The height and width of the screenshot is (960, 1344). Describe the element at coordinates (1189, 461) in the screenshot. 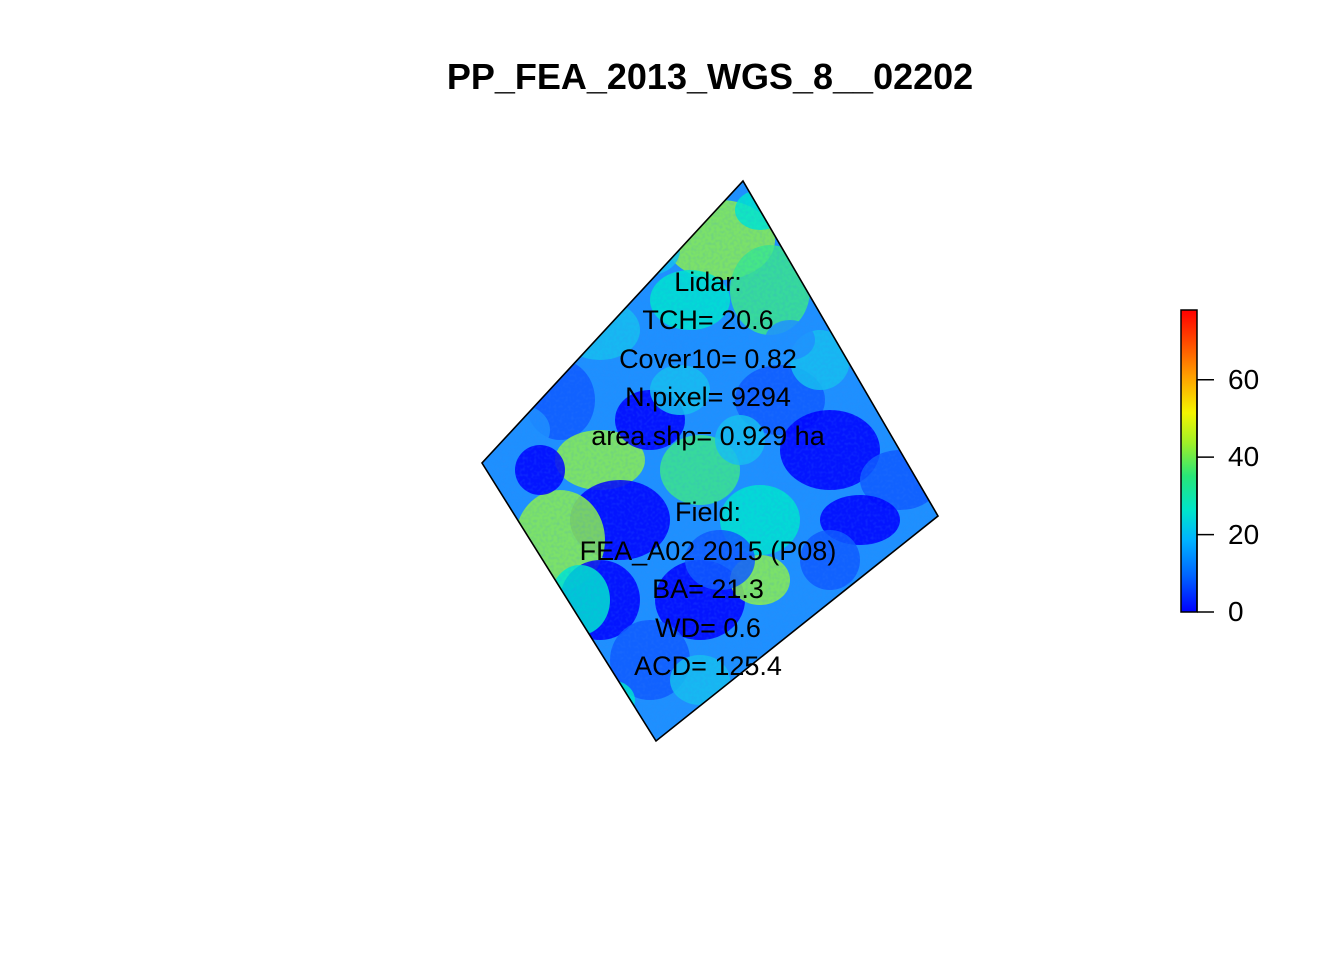

I see `legend-colorbar` at that location.